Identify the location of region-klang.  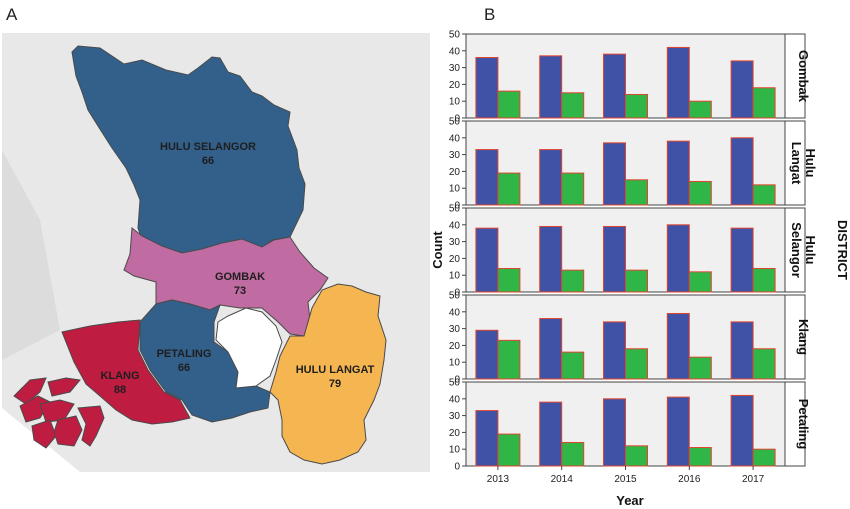
(126, 372).